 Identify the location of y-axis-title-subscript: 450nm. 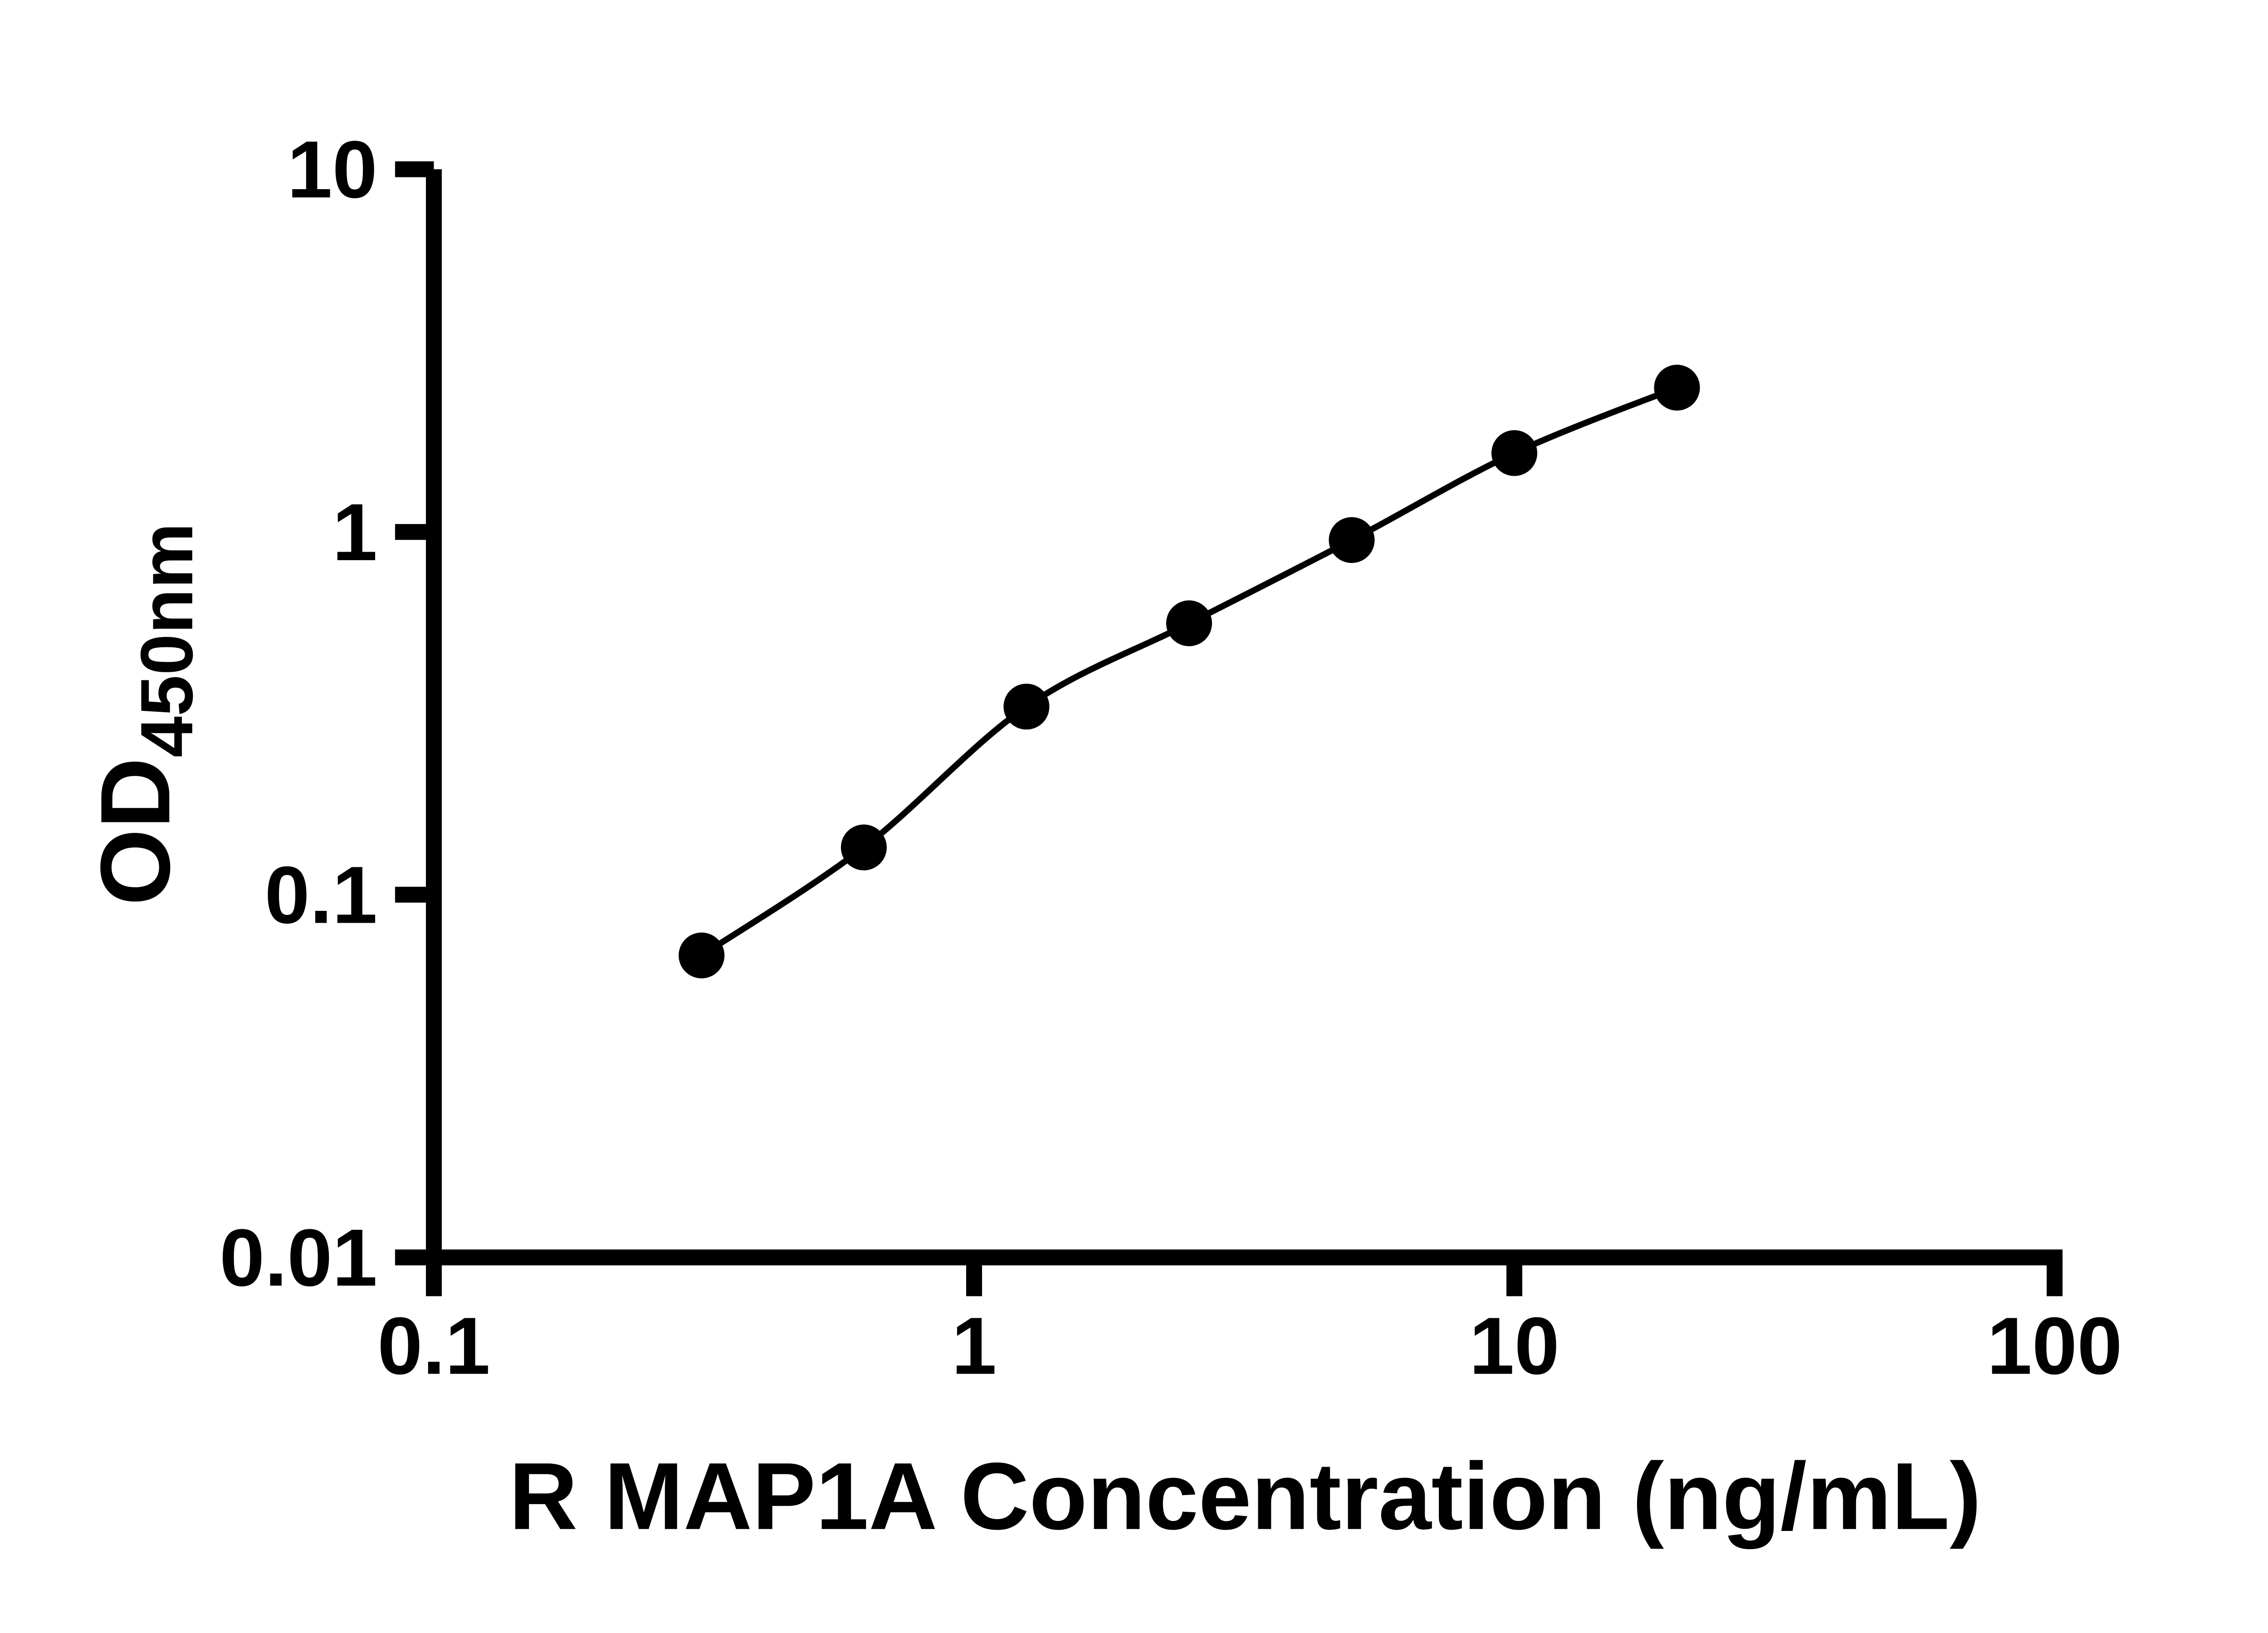
(167, 640).